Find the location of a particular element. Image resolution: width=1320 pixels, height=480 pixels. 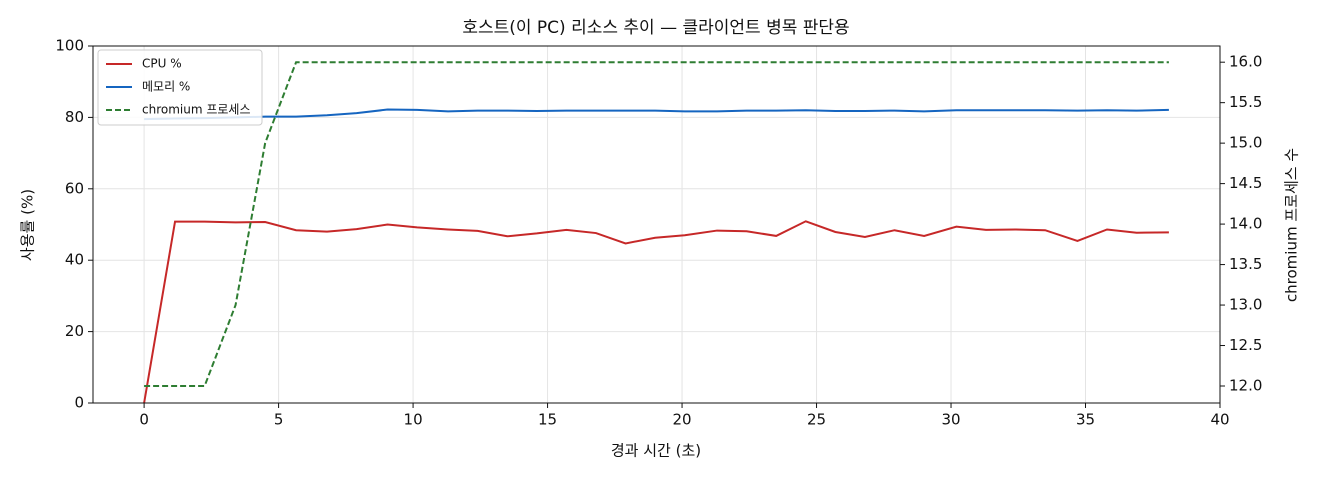

y-tick-label: 80 is located at coordinates (74, 117).